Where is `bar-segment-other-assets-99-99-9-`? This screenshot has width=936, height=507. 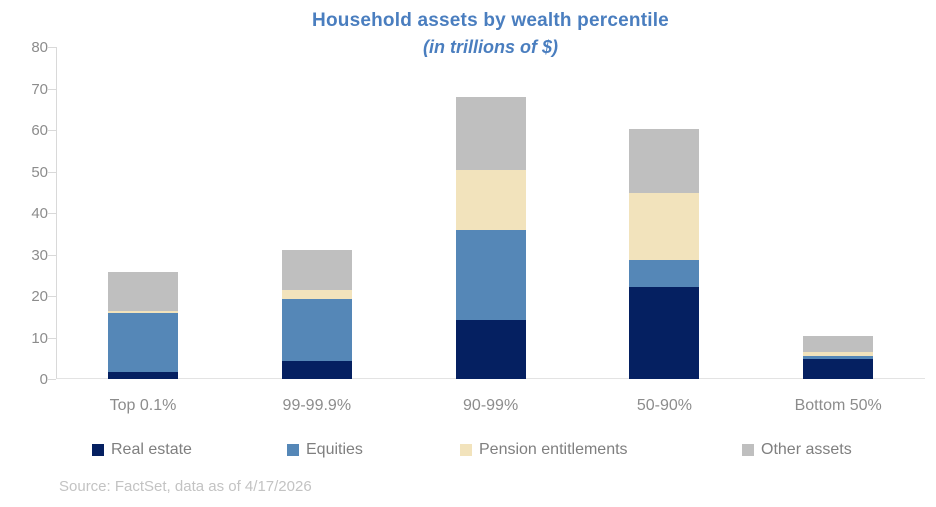 bar-segment-other-assets-99-99-9- is located at coordinates (316, 269).